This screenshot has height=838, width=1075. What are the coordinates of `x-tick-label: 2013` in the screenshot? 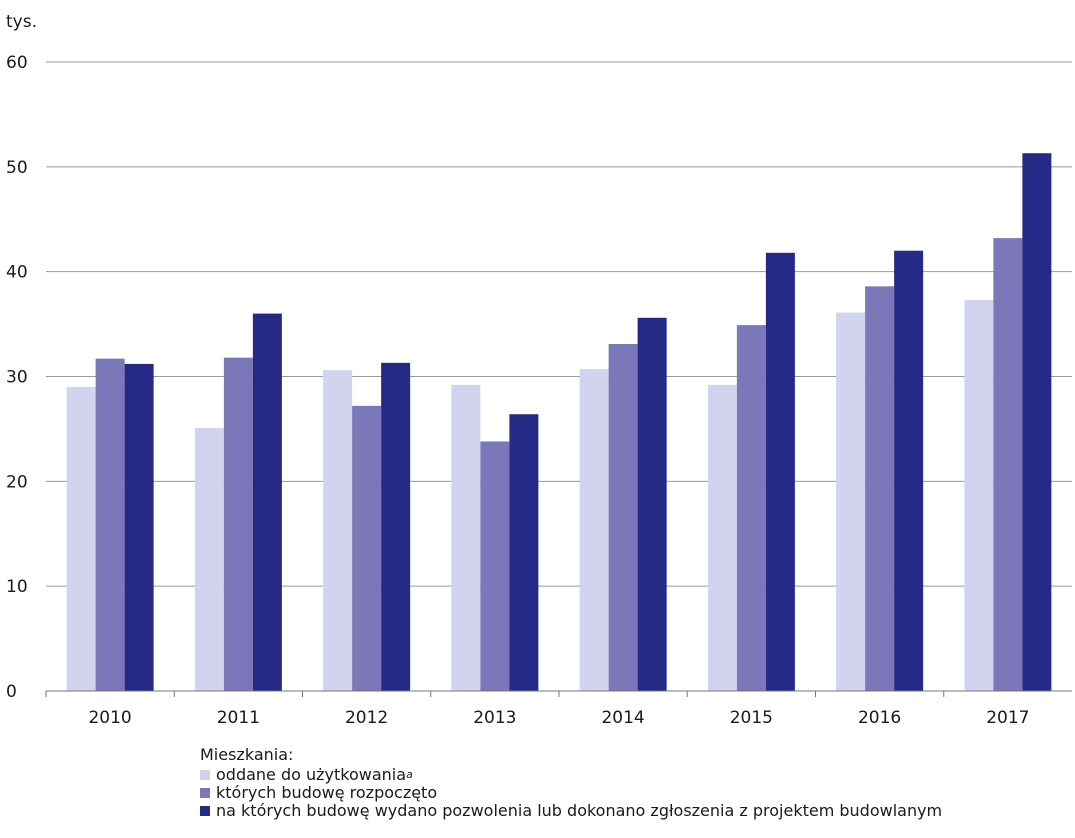 It's located at (494, 718).